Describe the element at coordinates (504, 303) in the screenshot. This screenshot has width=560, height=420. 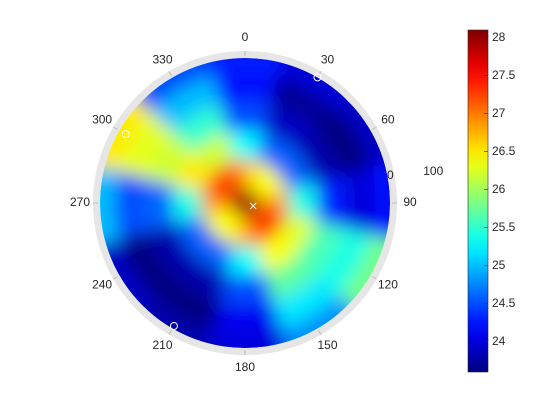
I see `colorbar-tick-label: 24.5` at that location.